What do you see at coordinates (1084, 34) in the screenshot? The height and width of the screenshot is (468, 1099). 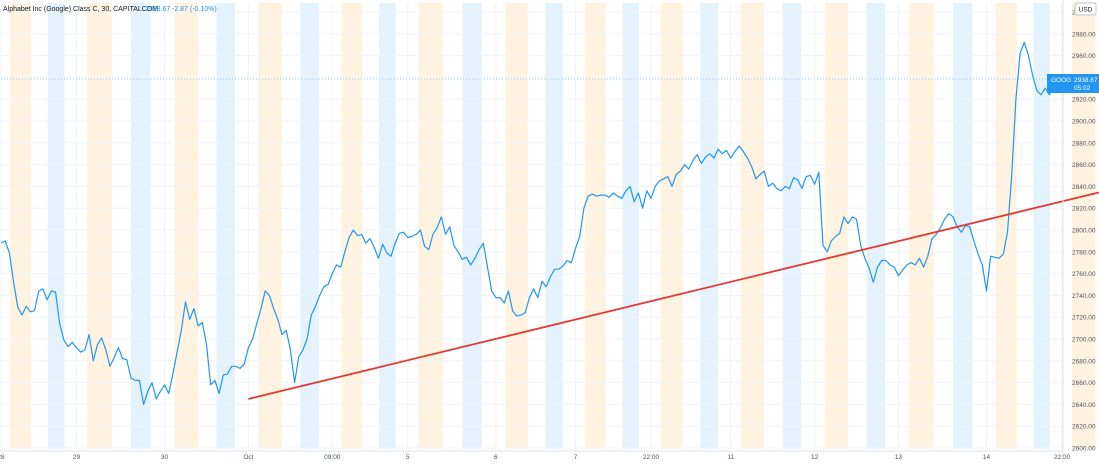 I see `y-tick-label: 2980.00` at bounding box center [1084, 34].